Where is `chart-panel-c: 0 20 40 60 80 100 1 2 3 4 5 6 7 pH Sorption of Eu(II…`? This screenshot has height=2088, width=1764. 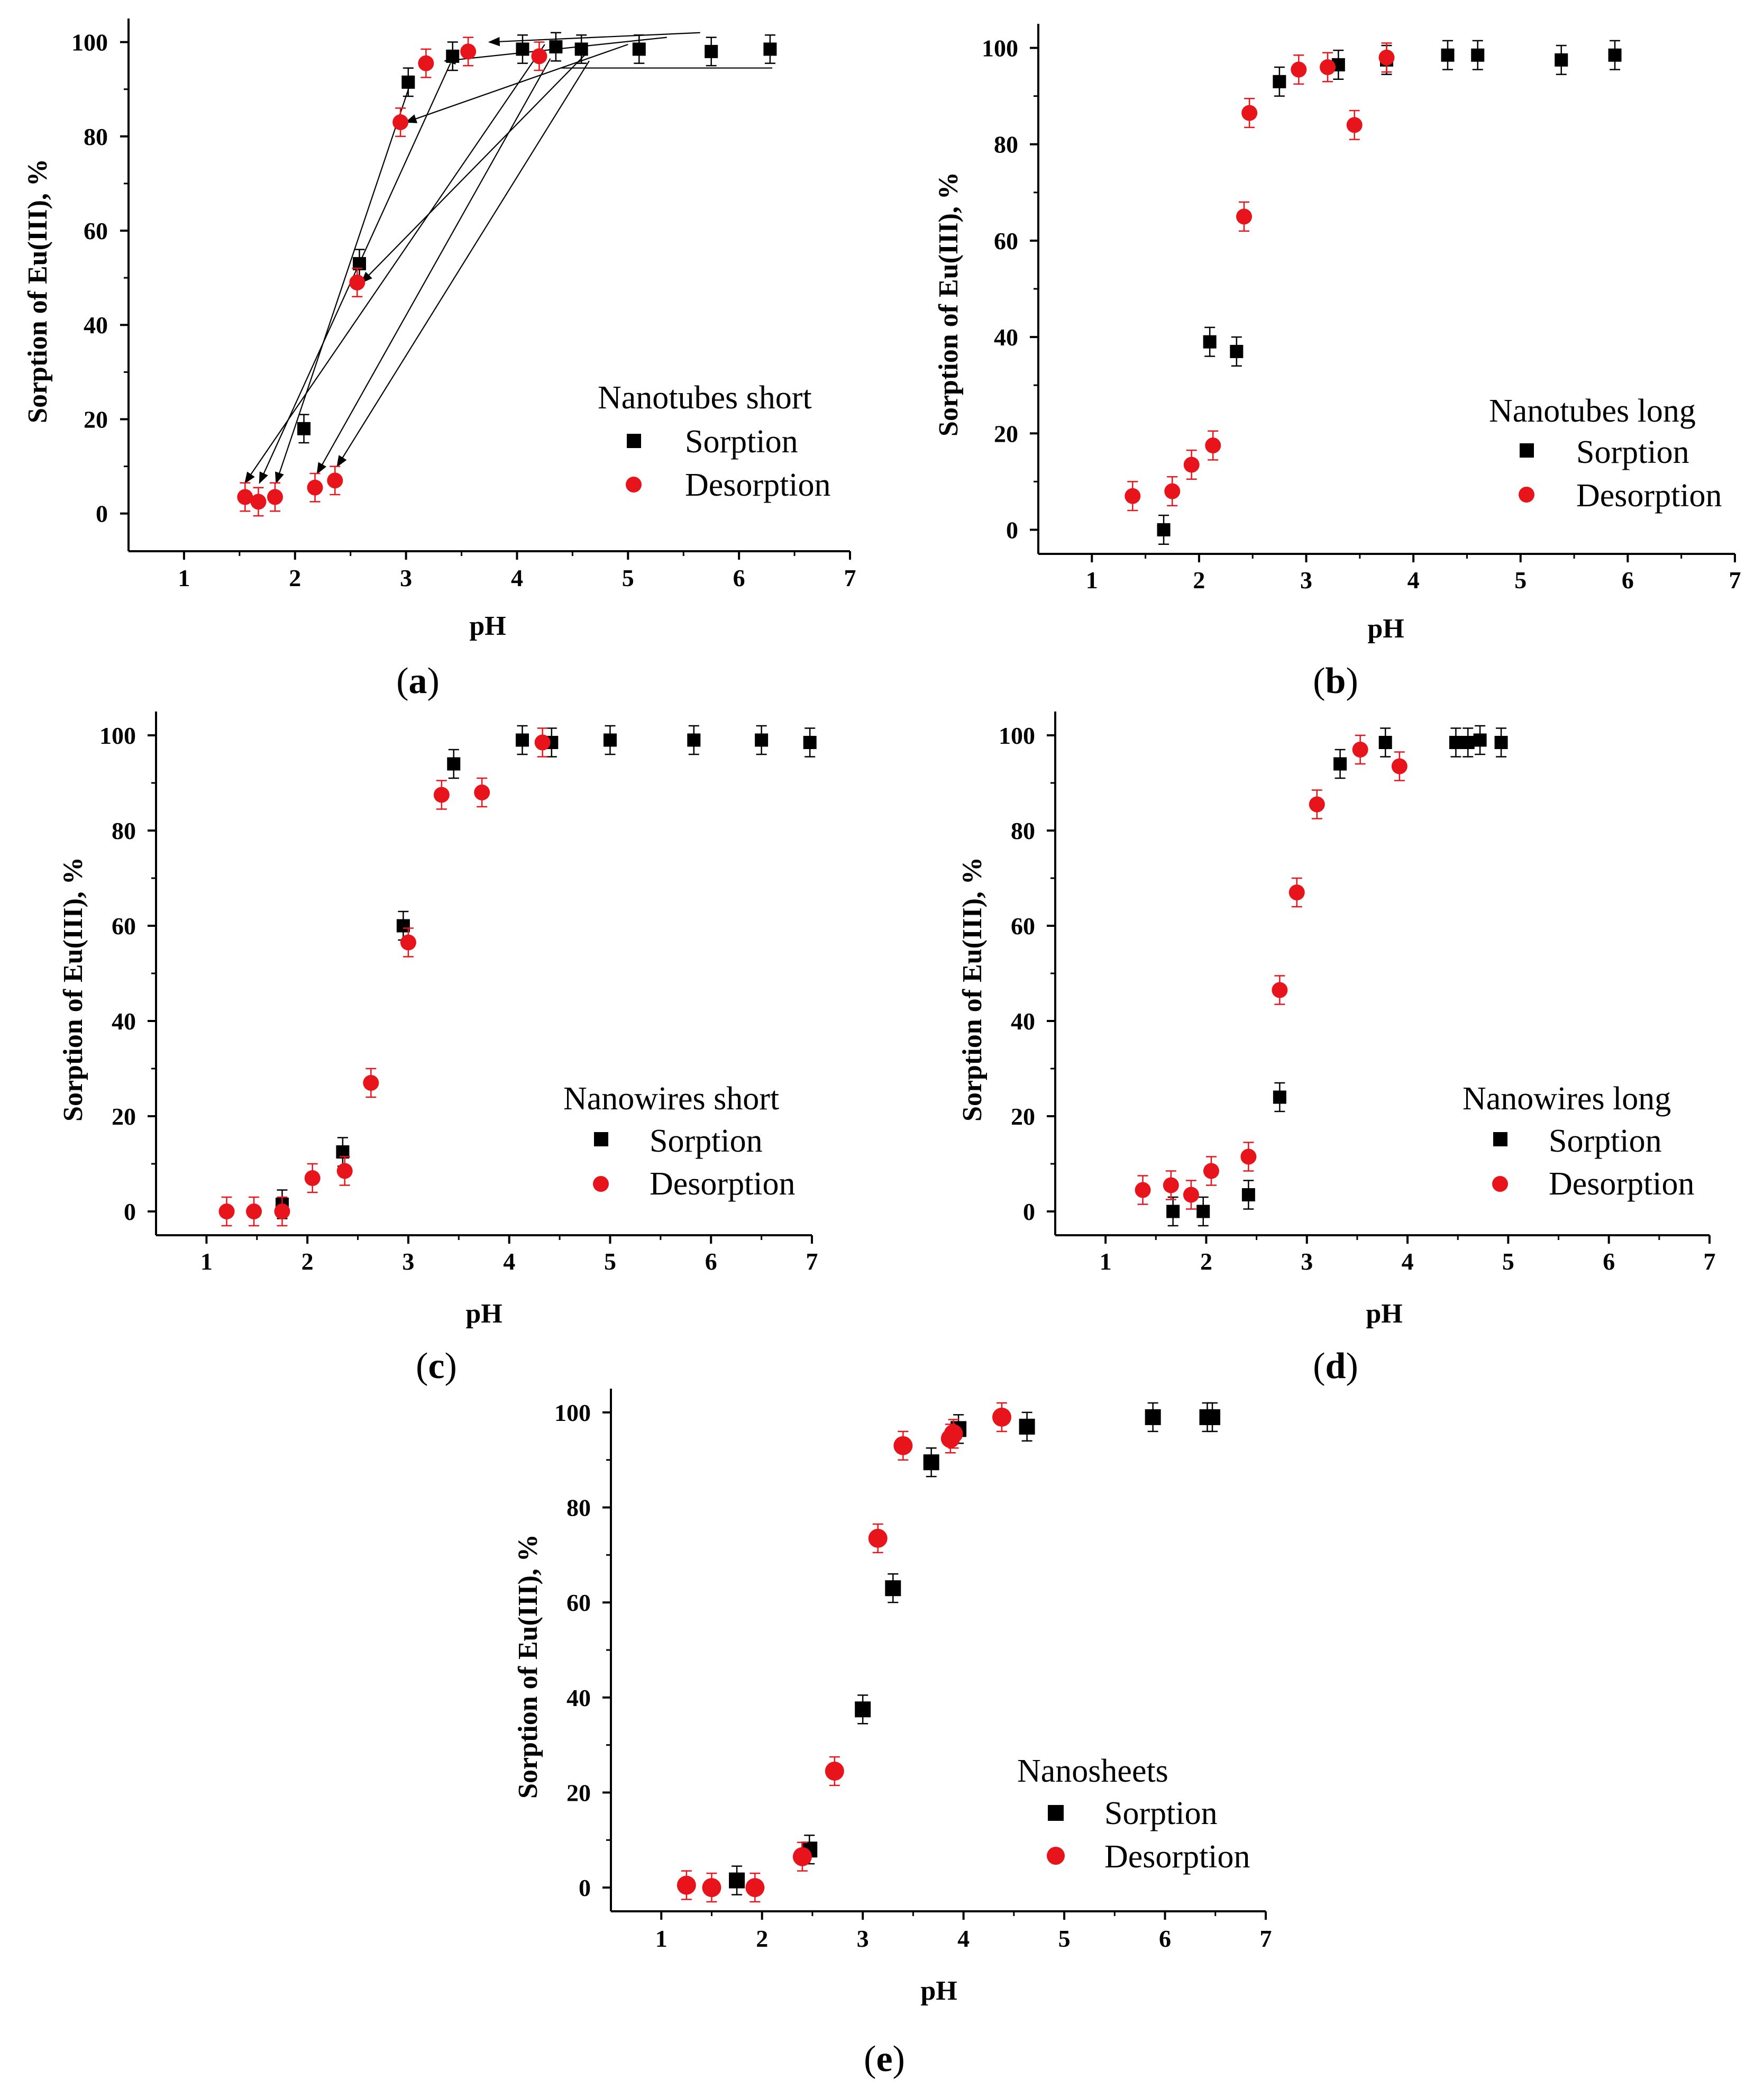 chart-panel-c: 0 20 40 60 80 100 1 2 3 4 5 6 7 pH Sorption of Eu(II… is located at coordinates (438, 1049).